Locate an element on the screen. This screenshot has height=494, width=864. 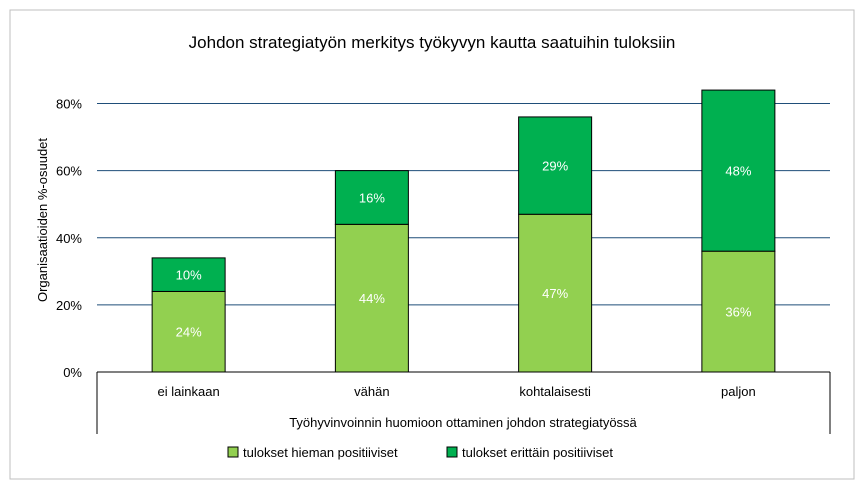
bar-data-label: 44% is located at coordinates (372, 298).